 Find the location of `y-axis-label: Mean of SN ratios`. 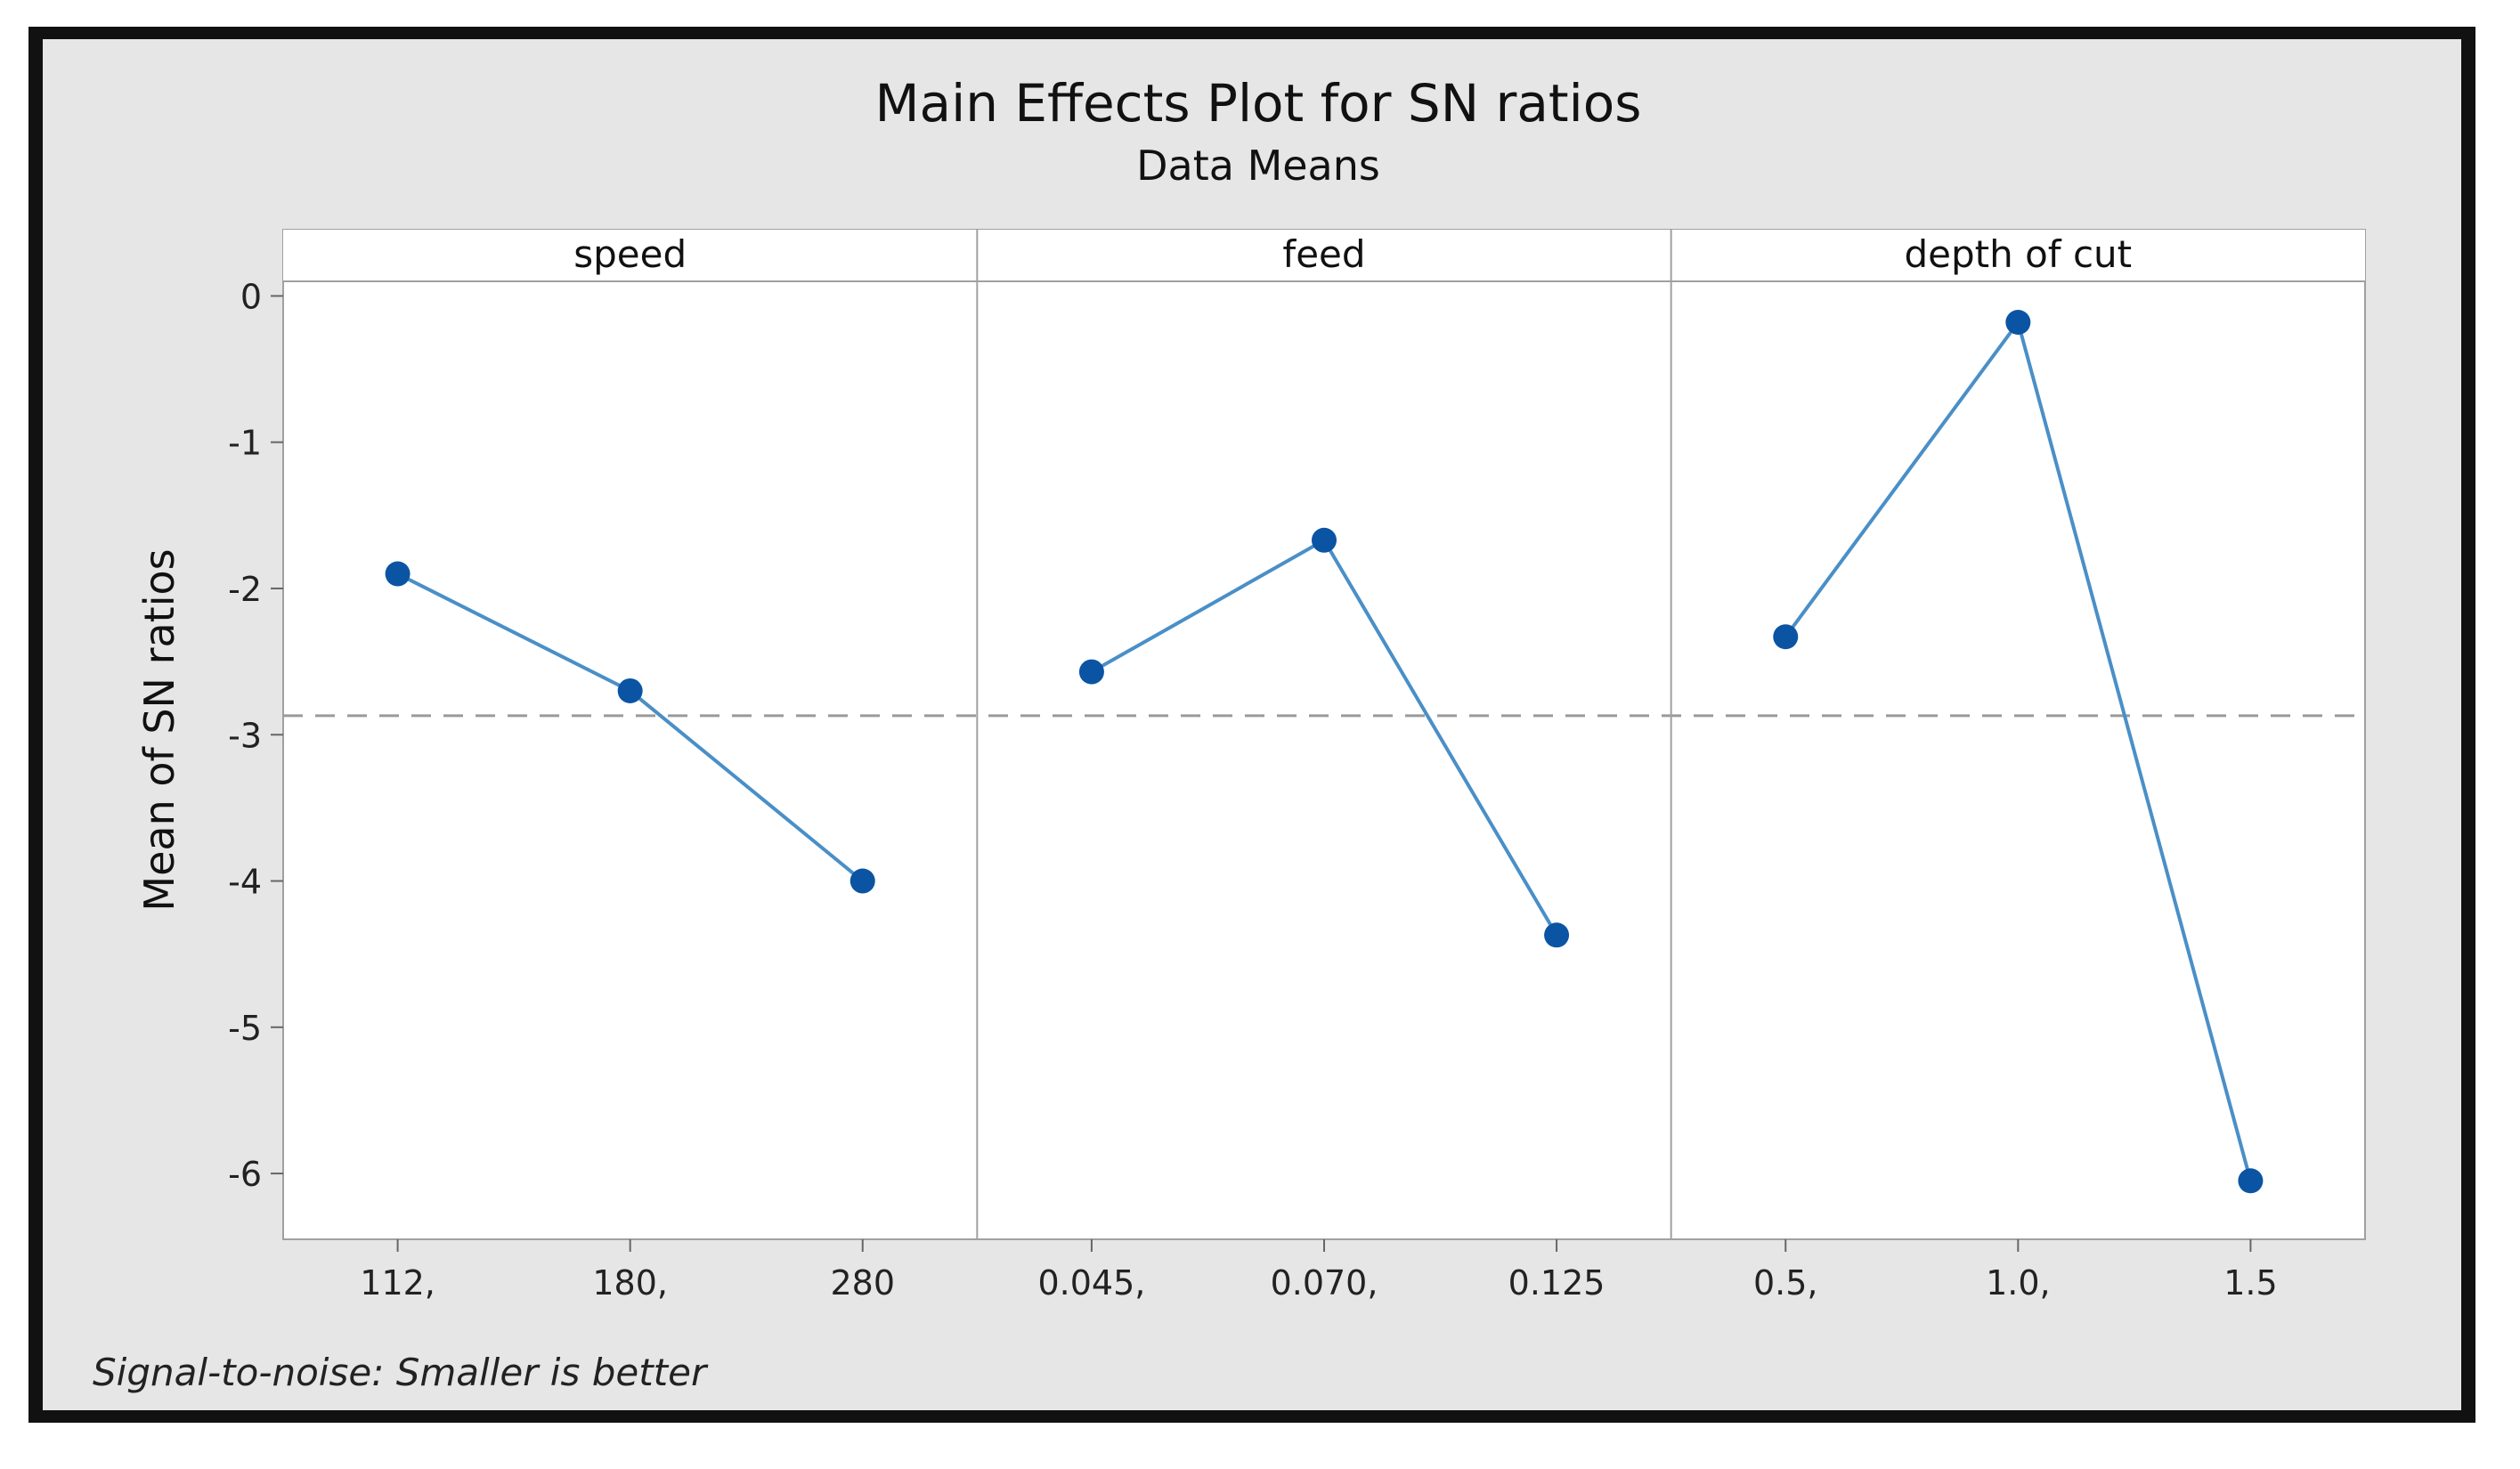

y-axis-label: Mean of SN ratios is located at coordinates (159, 729).